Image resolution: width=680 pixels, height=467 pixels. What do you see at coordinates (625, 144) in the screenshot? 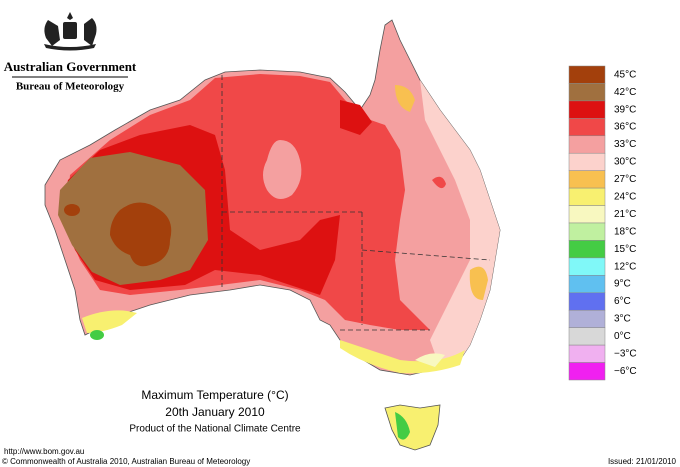
I see `legend-label: 33°C` at bounding box center [625, 144].